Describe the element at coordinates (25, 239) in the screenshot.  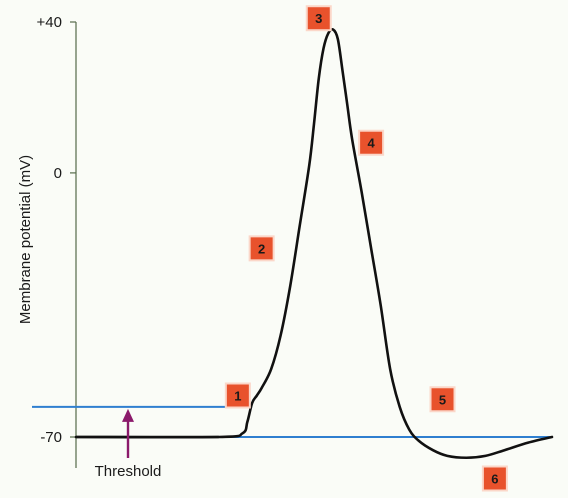
I see `y-axis-title: Membrane potential (mV)` at that location.